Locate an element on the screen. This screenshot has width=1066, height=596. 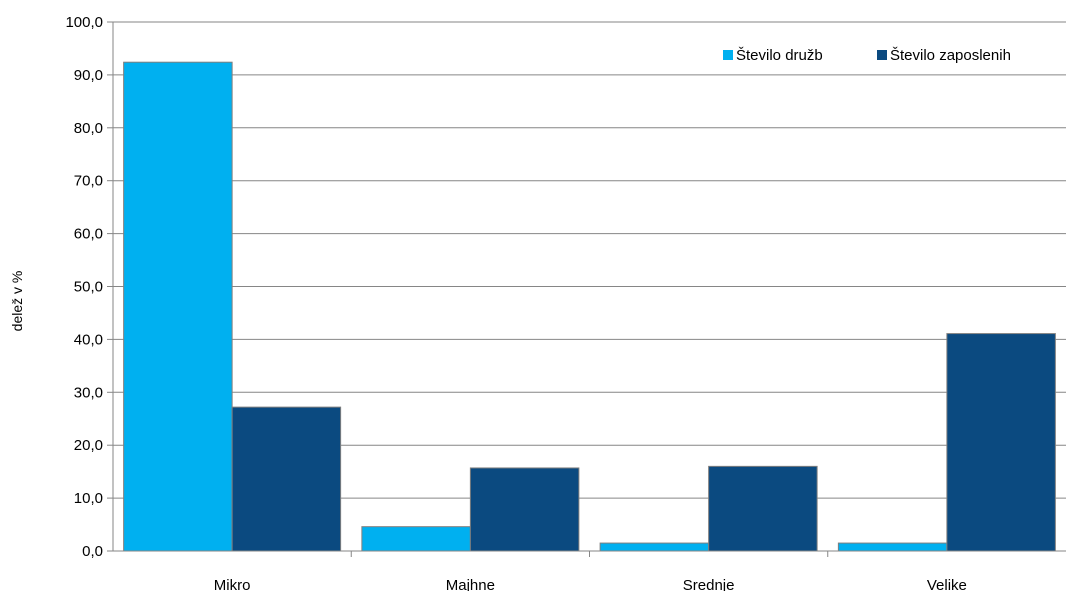
y-tick-label: 20,0 is located at coordinates (88, 445).